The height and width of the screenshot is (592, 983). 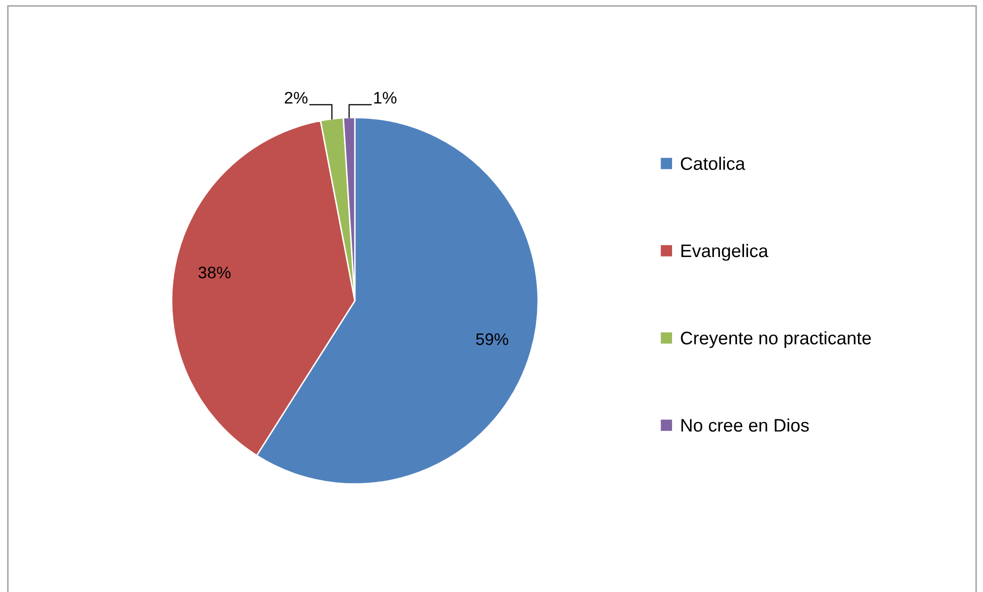 What do you see at coordinates (296, 98) in the screenshot?
I see `data-label: 2%` at bounding box center [296, 98].